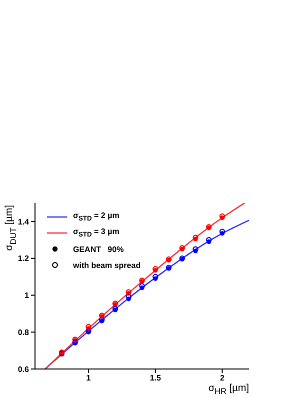 The height and width of the screenshot is (398, 308). I want to click on x-axis-title: σ$_{HR}$ [µm], so click(228, 389).